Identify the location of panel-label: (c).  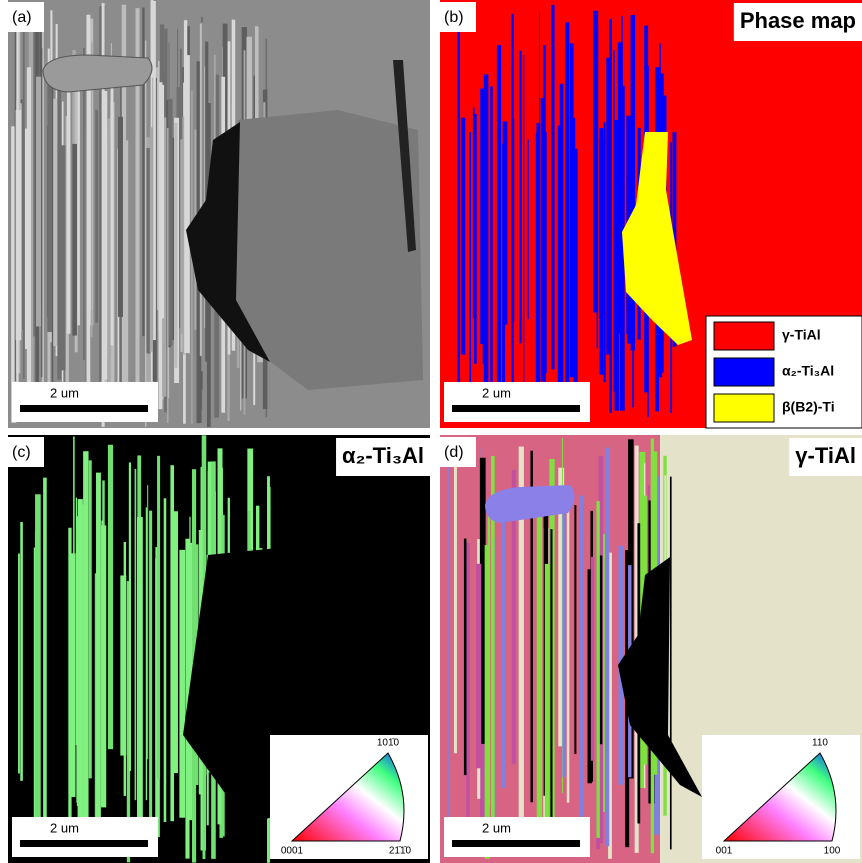
(21, 452).